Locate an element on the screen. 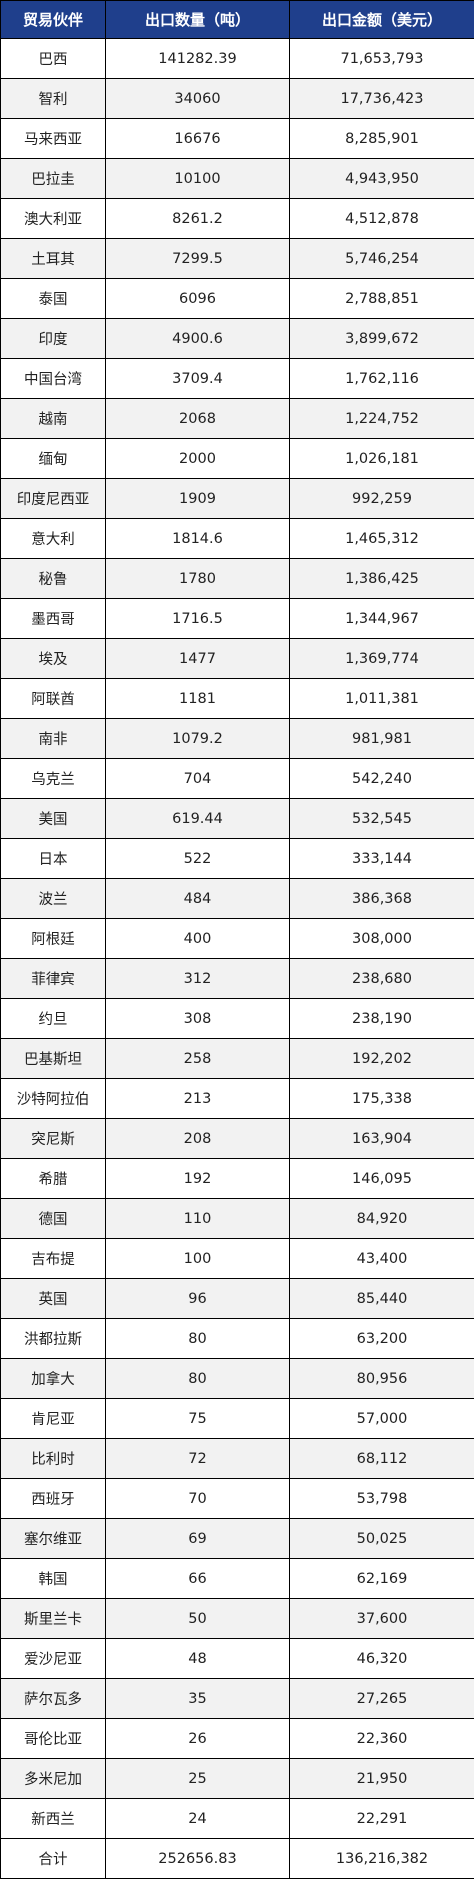 The image size is (474, 1881). header-partner: 贸易伙伴 is located at coordinates (53, 19).